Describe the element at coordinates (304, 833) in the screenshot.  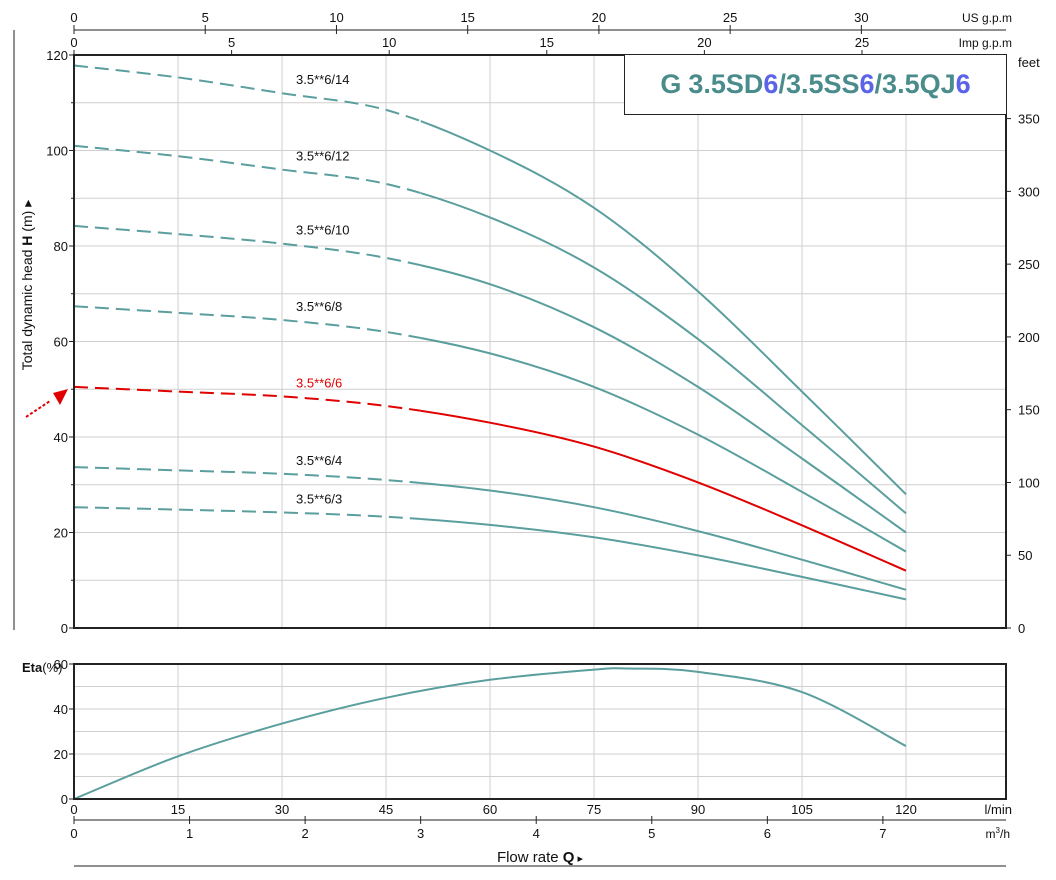
I see `m3h-tick-label: 2` at that location.